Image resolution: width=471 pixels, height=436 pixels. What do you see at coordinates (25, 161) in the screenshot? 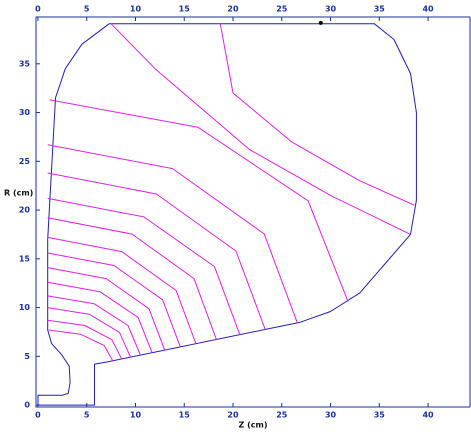
I see `y-tick-label: 25` at bounding box center [25, 161].